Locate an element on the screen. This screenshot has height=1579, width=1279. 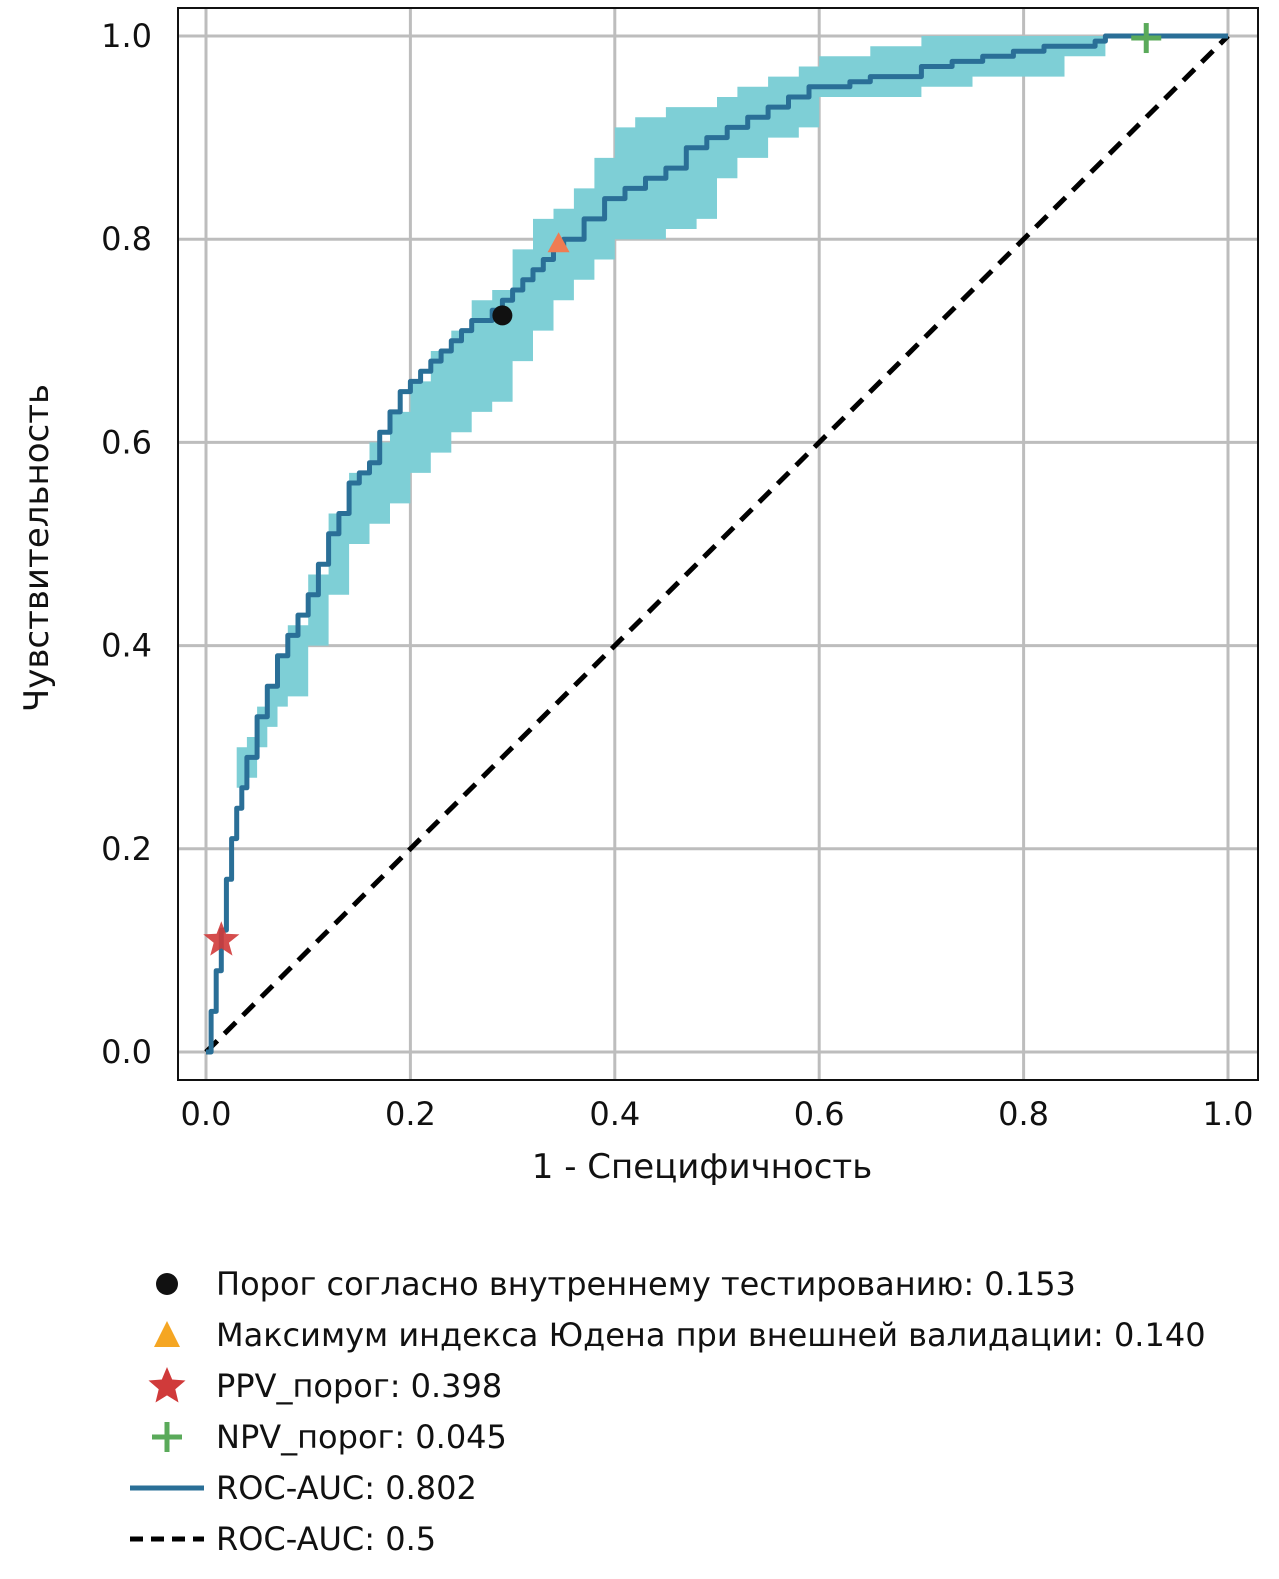
internal-threshold-marker is located at coordinates (502, 315).